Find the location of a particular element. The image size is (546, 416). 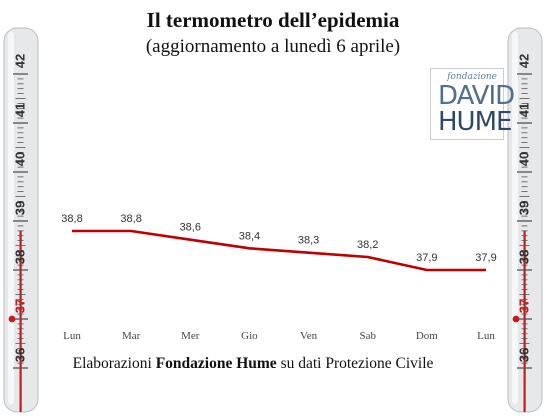

logo-line-2: HUME is located at coordinates (475, 122).